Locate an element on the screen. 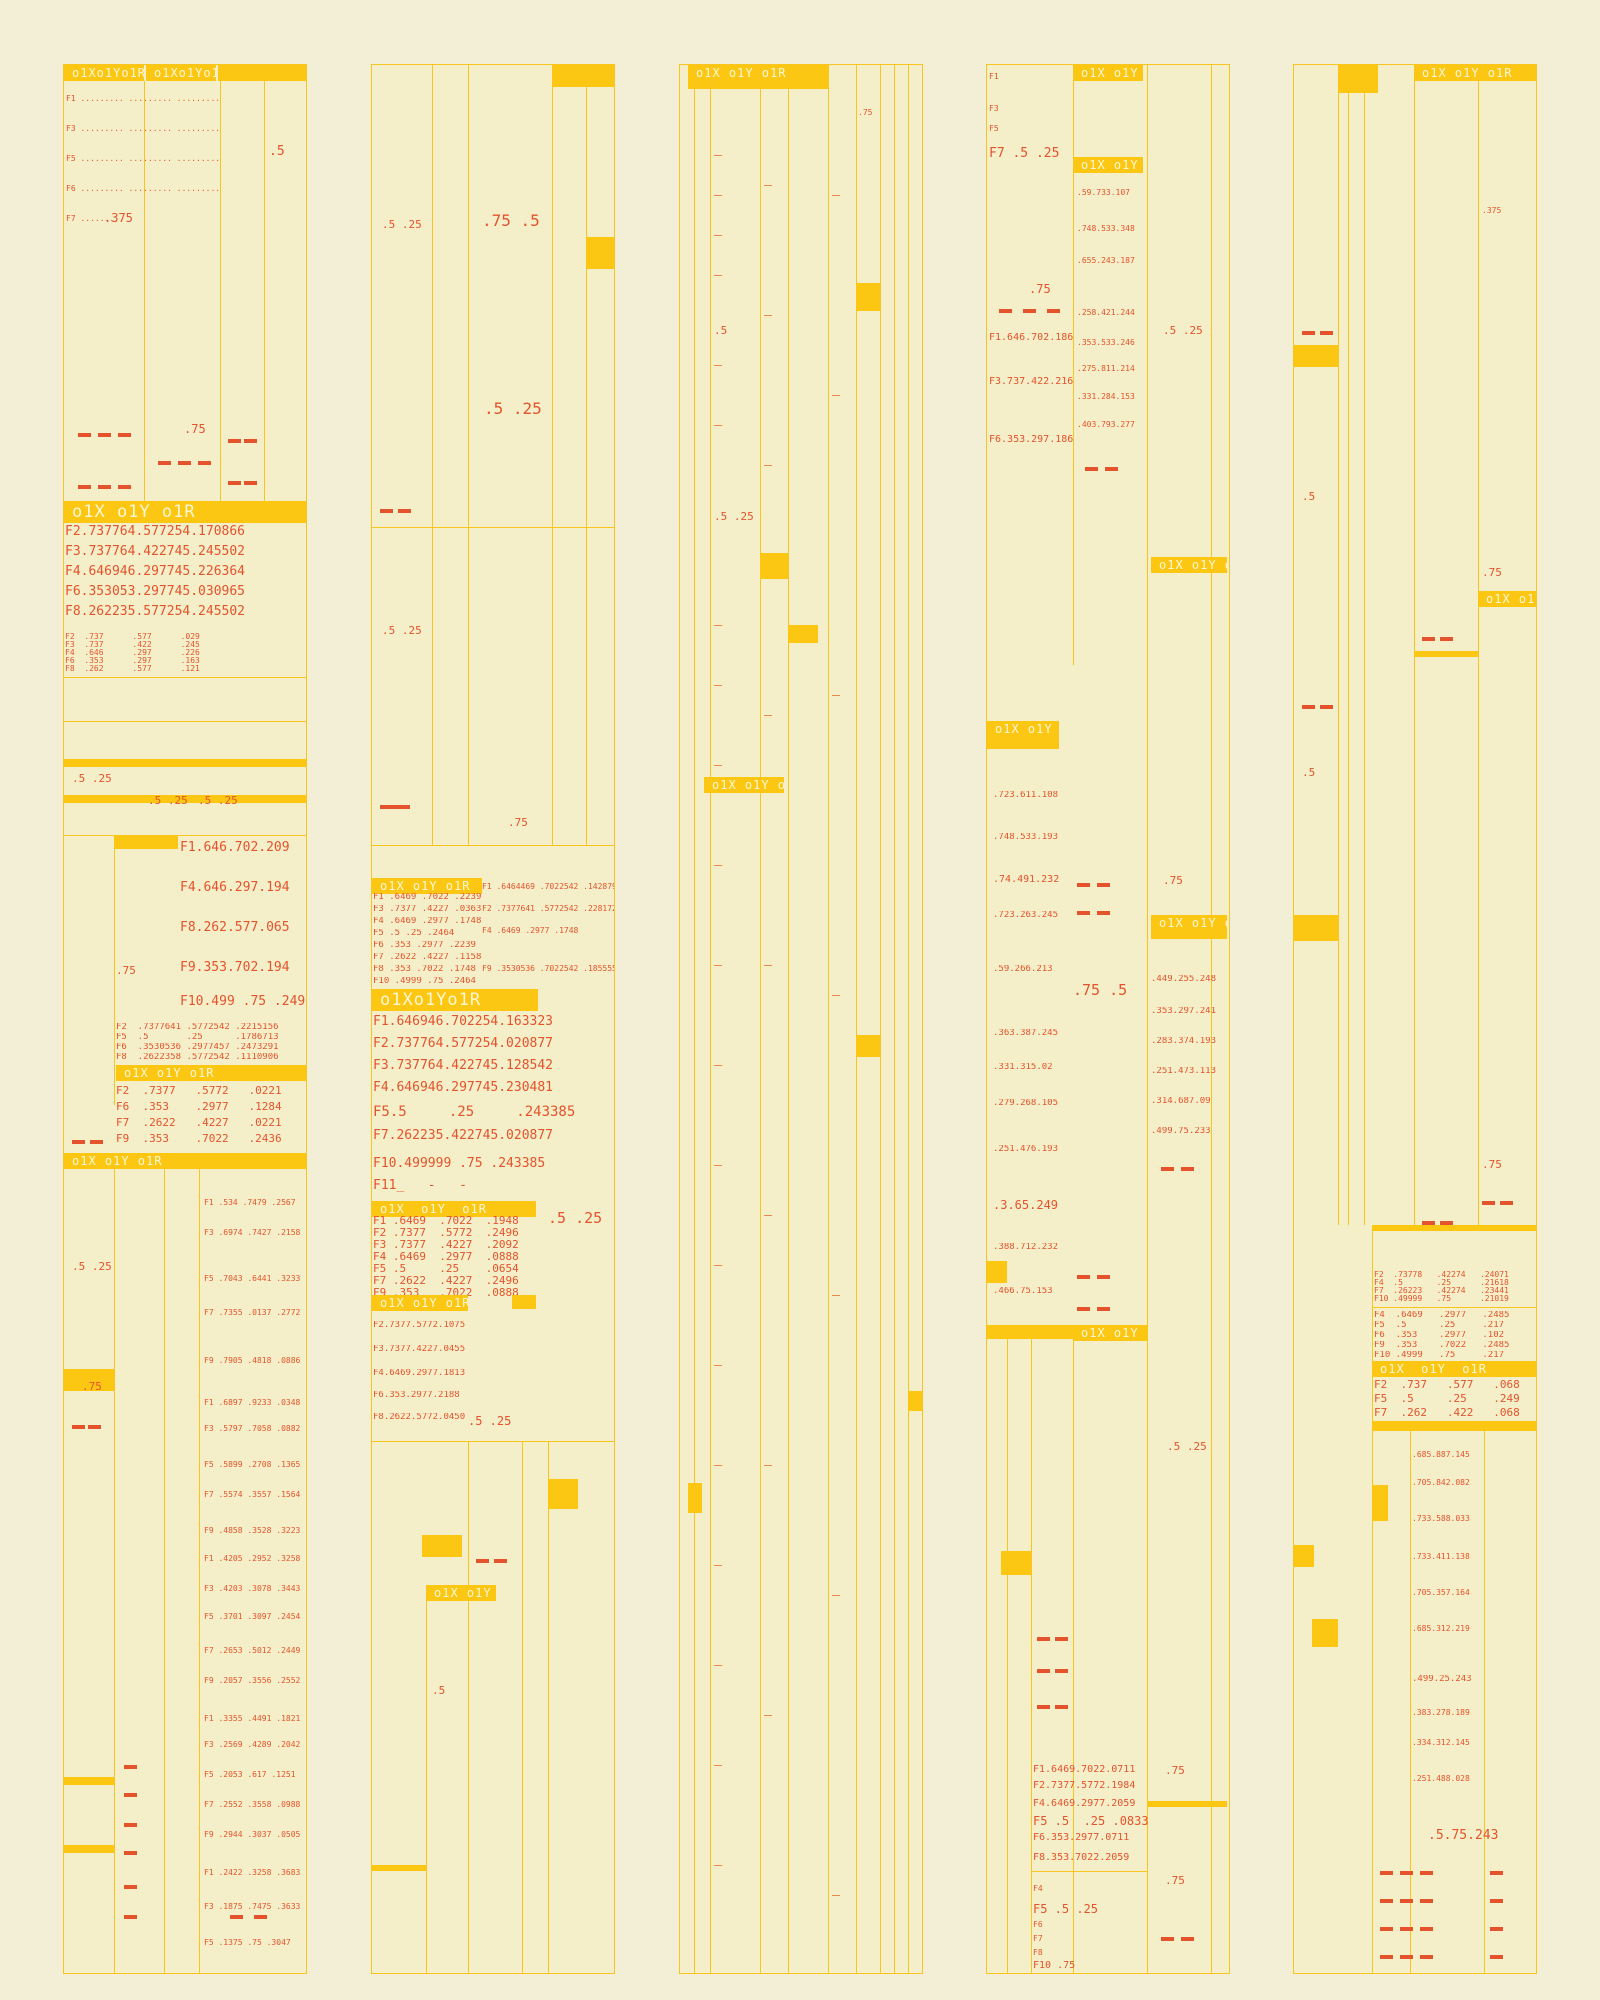 The height and width of the screenshot is (2000, 1600). data-row: F7 .26223 .42274 .23441 is located at coordinates (1441, 1291).